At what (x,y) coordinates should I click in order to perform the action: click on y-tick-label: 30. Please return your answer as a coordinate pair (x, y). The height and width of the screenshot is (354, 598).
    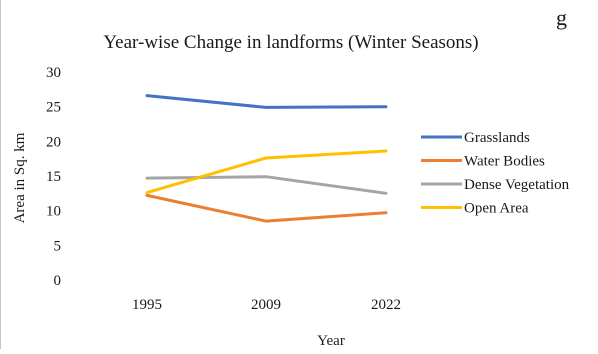
    Looking at the image, I should click on (53, 73).